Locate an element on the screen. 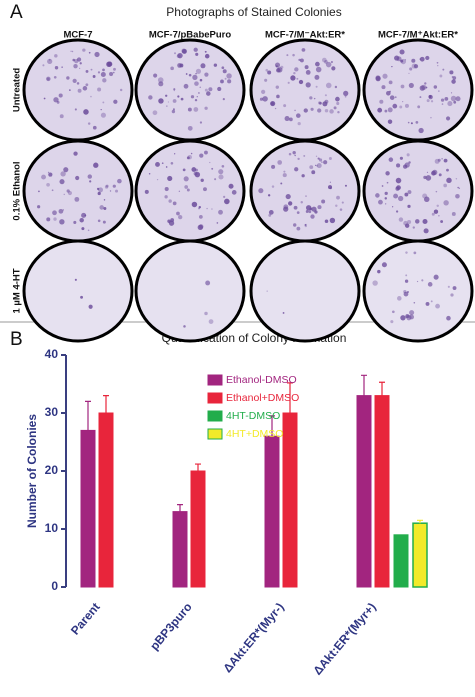 The width and height of the screenshot is (475, 697). x-tick-label: ΔAkt:ER*(Myr-) is located at coordinates (253, 637).